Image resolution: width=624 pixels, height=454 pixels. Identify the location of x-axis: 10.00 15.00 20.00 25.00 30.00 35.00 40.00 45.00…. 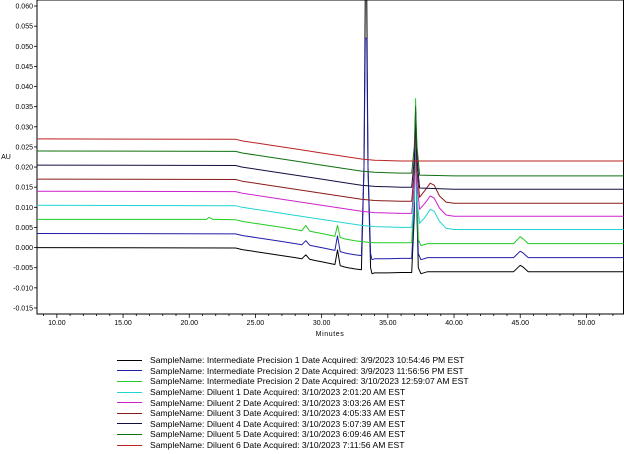
(328, 320).